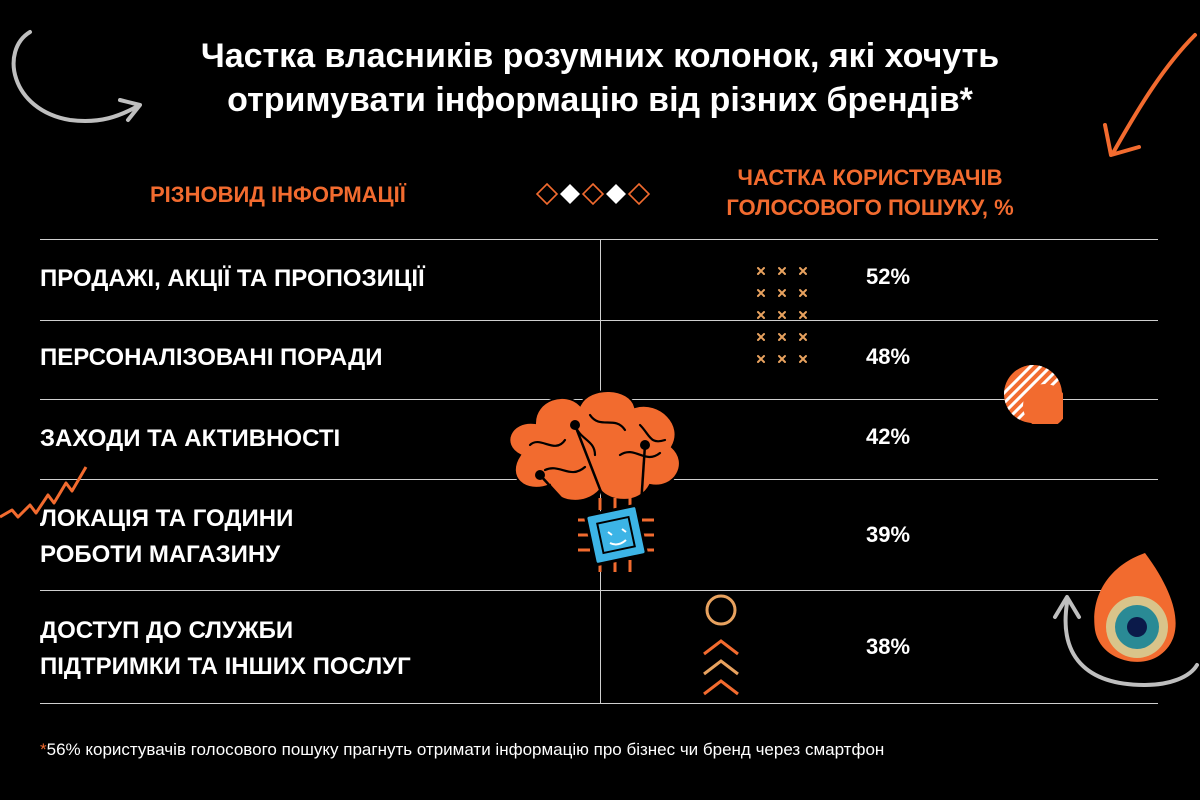 The height and width of the screenshot is (800, 1200). What do you see at coordinates (310, 537) in the screenshot?
I see `row-label: ЛОКАЦІЯ ТА ГОДИНИ РОБОТИ МАГАЗИНУ` at bounding box center [310, 537].